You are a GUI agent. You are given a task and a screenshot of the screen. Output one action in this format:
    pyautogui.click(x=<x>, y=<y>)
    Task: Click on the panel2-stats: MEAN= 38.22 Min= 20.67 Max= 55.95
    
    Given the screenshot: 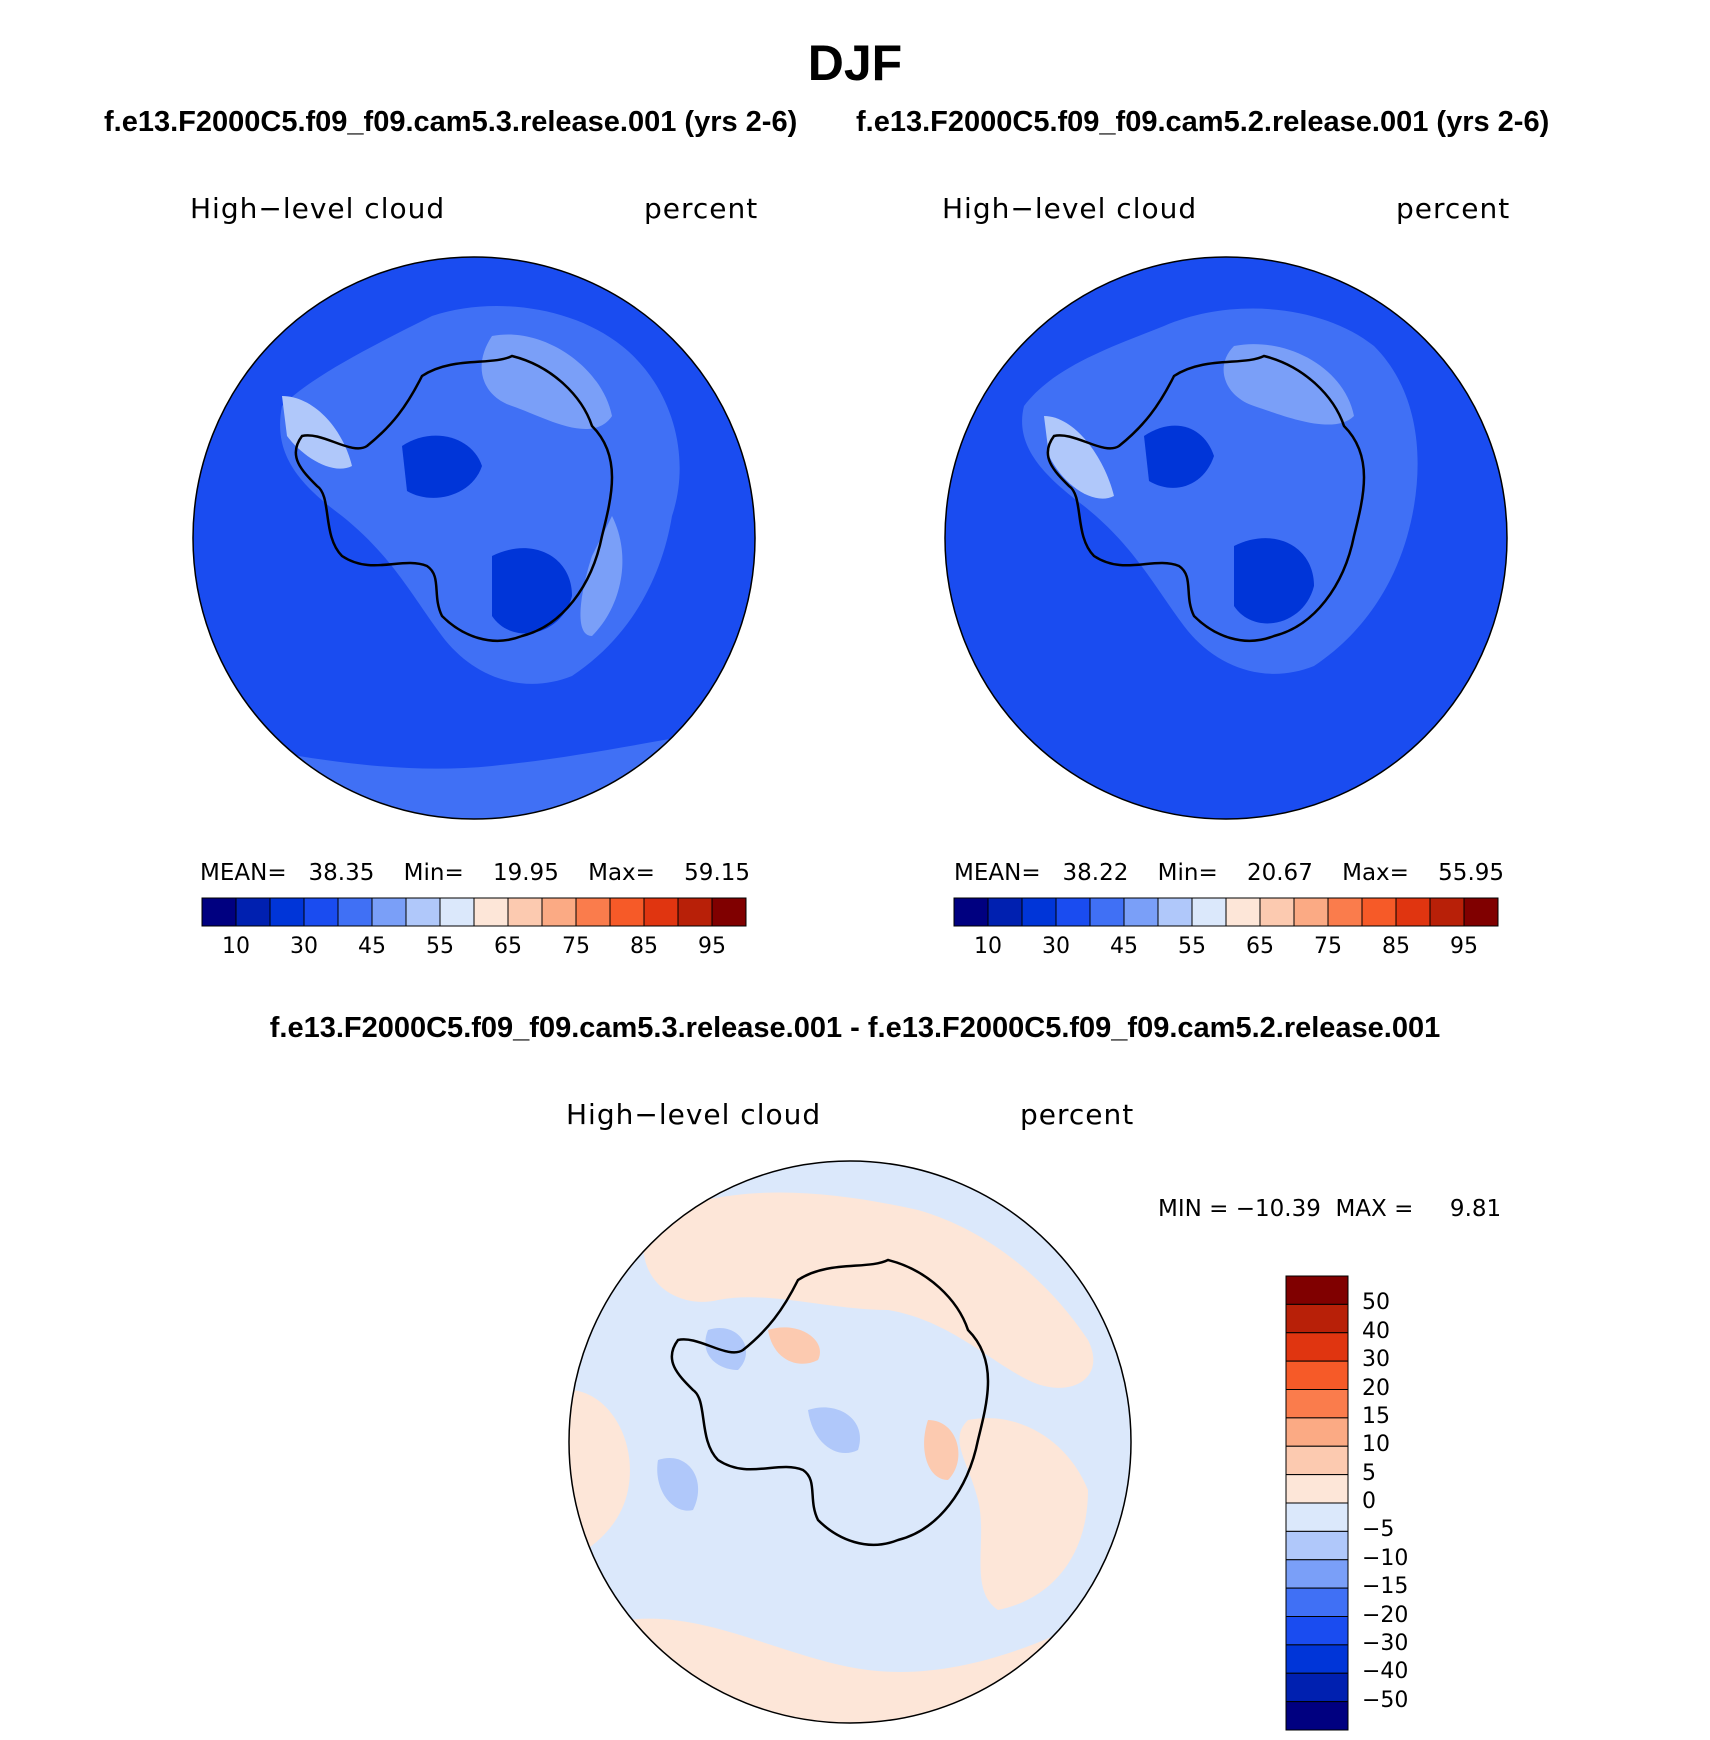 What is the action you would take?
    pyautogui.click(x=1229, y=873)
    